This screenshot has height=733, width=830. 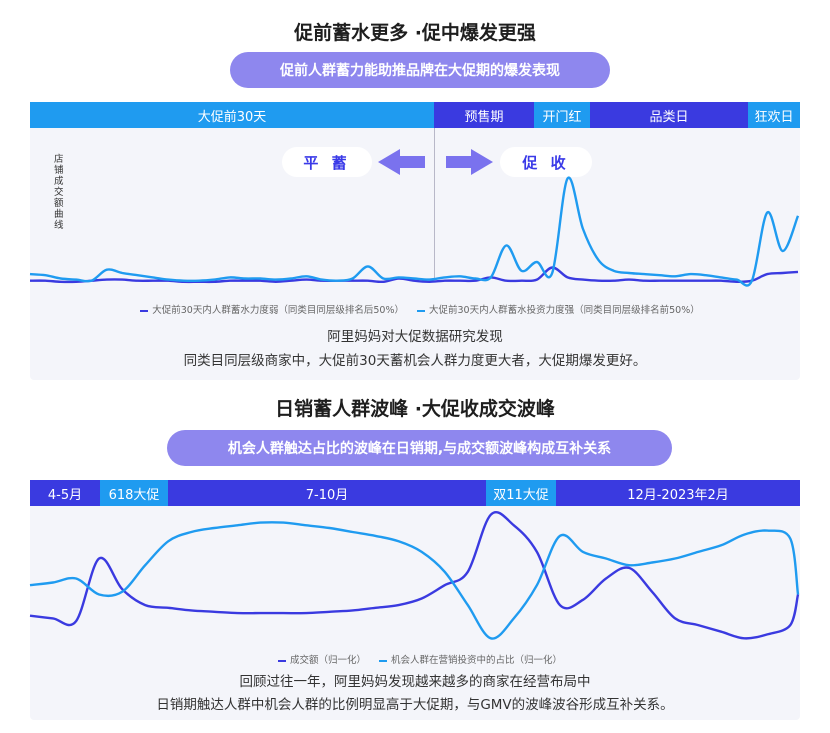 I want to click on chart1-plot, so click(x=414, y=231).